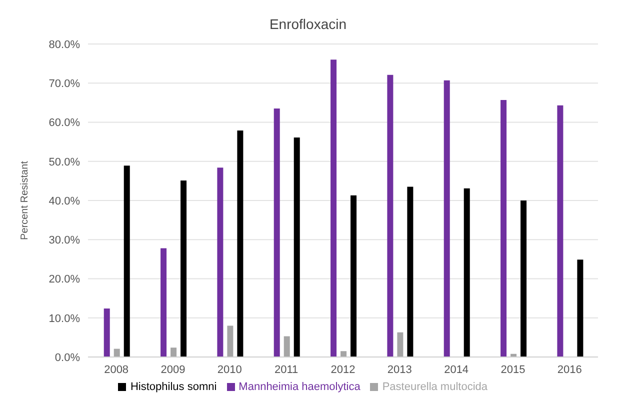 The height and width of the screenshot is (403, 618). What do you see at coordinates (173, 370) in the screenshot?
I see `x-tick-label: 2009` at bounding box center [173, 370].